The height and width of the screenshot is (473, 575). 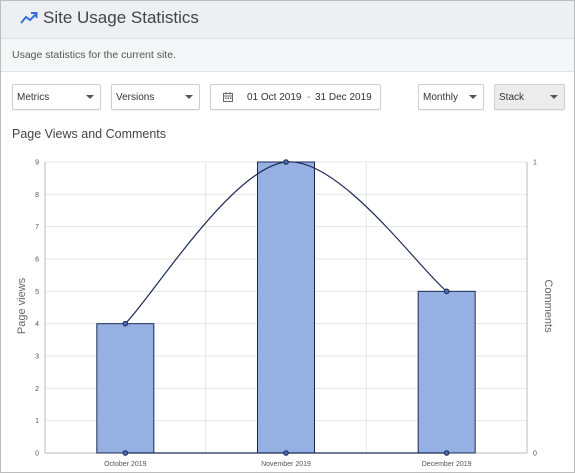 I want to click on description-bar: Usage statistics for the current site., so click(x=287, y=55).